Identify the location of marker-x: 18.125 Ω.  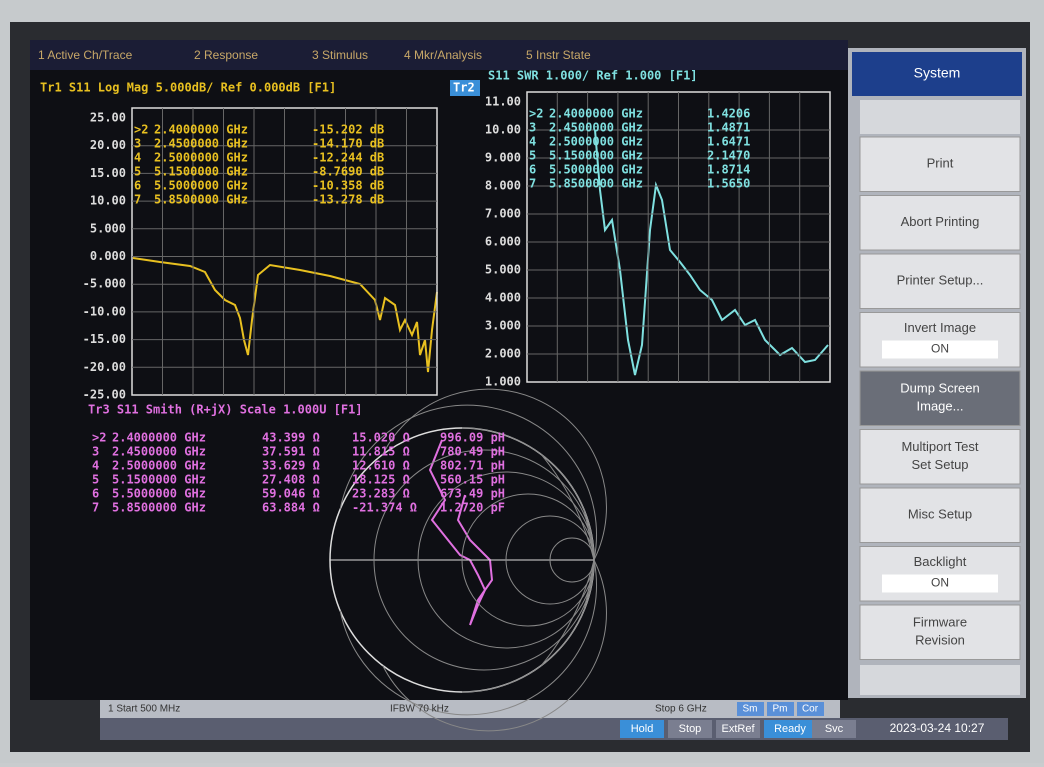
(381, 480).